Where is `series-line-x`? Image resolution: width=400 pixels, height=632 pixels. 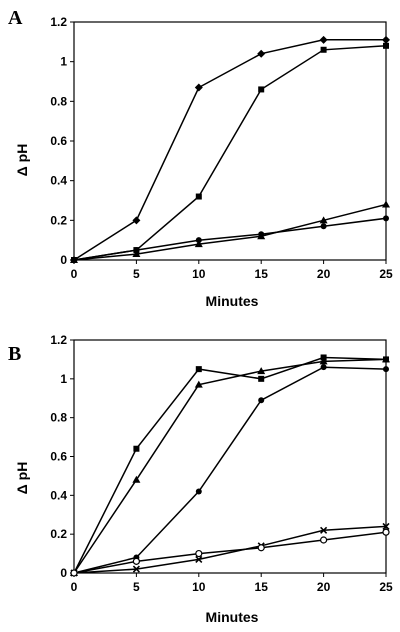
series-line-x is located at coordinates (230, 549).